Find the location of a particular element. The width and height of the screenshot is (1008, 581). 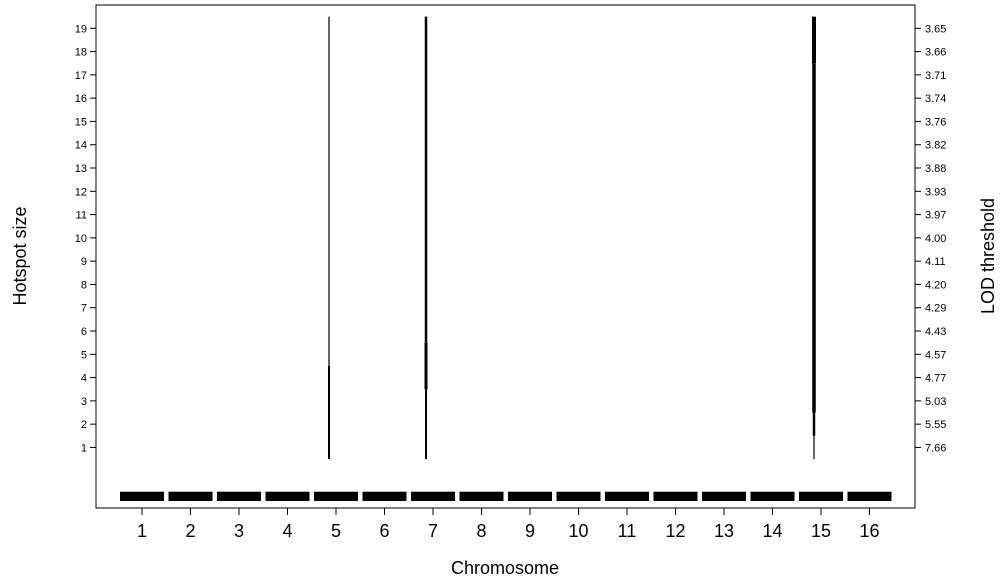

y-tick-label: 6 is located at coordinates (84, 332).